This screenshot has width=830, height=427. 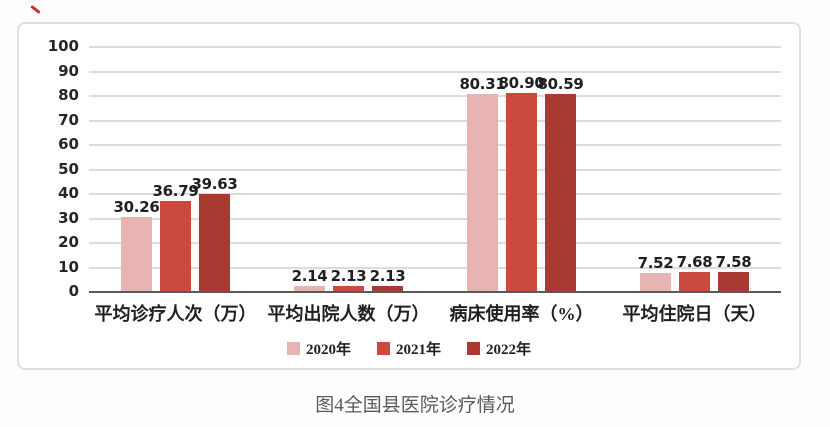 I want to click on y-tick-label: 50, so click(x=68, y=168).